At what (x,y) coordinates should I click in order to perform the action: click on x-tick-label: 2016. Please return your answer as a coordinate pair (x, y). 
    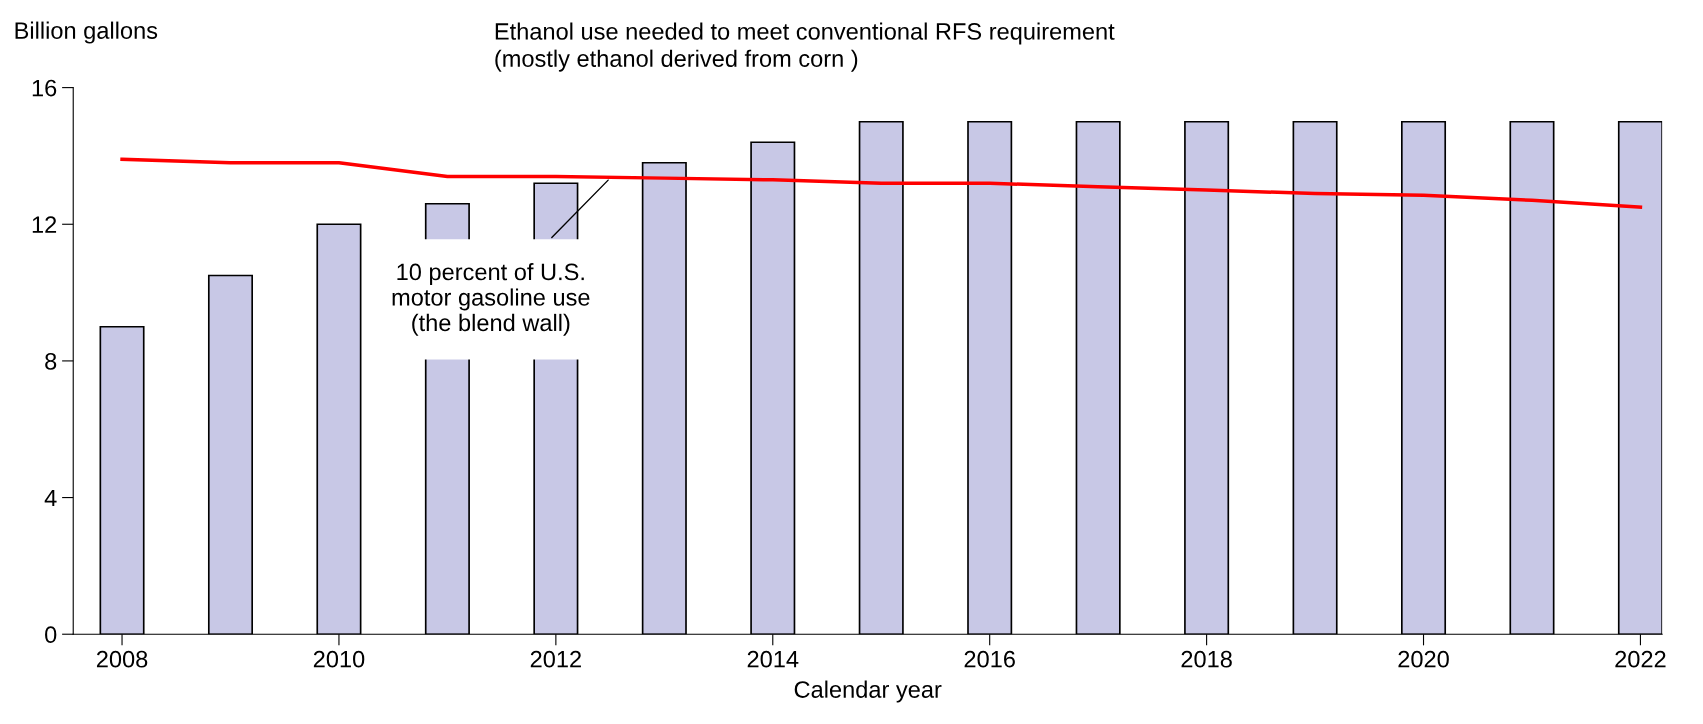
    Looking at the image, I should click on (989, 659).